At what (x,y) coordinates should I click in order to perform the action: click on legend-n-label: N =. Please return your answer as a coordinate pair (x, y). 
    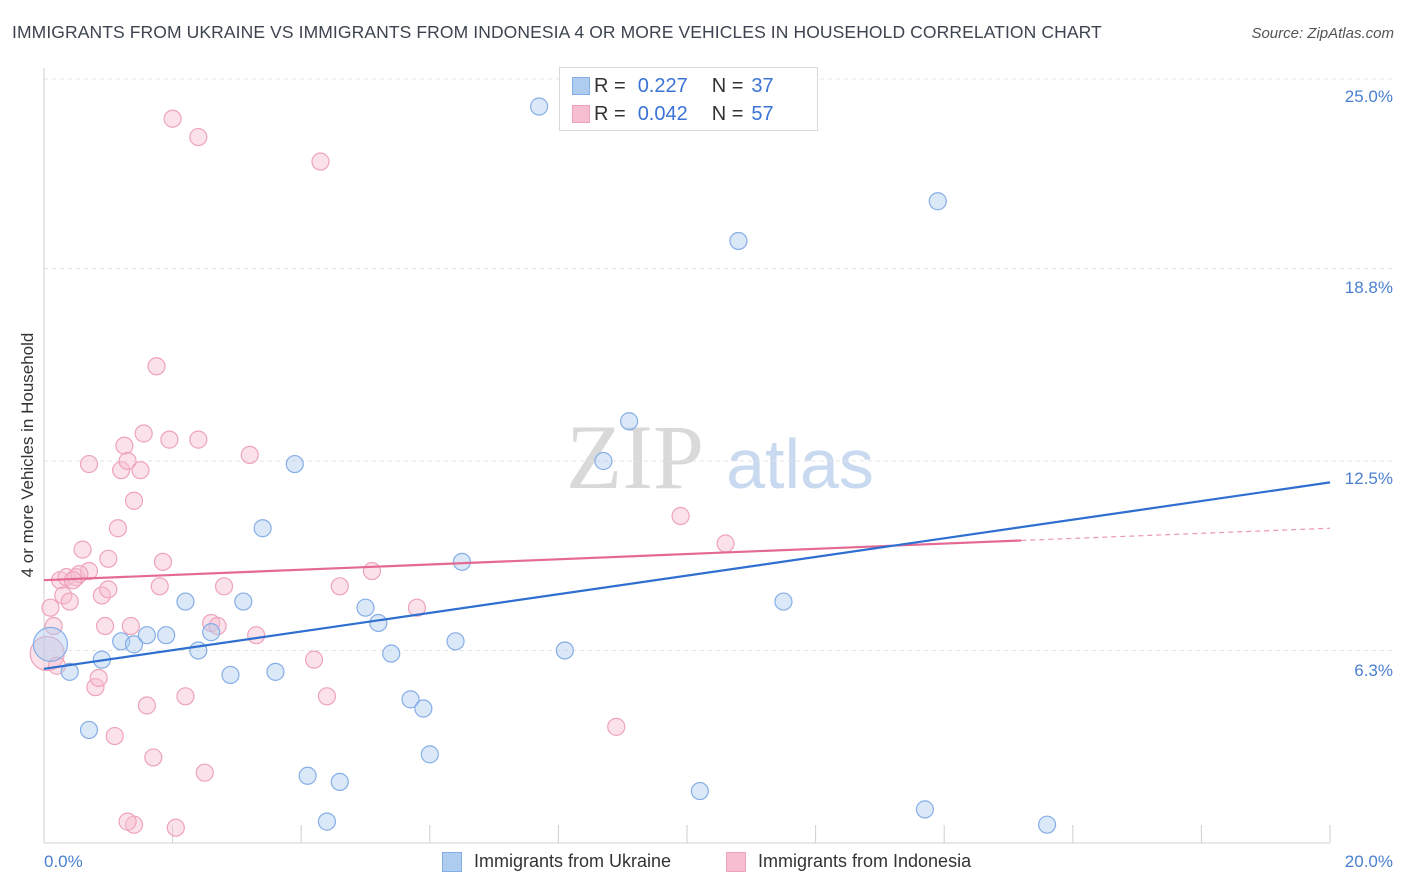
    Looking at the image, I should click on (727, 85).